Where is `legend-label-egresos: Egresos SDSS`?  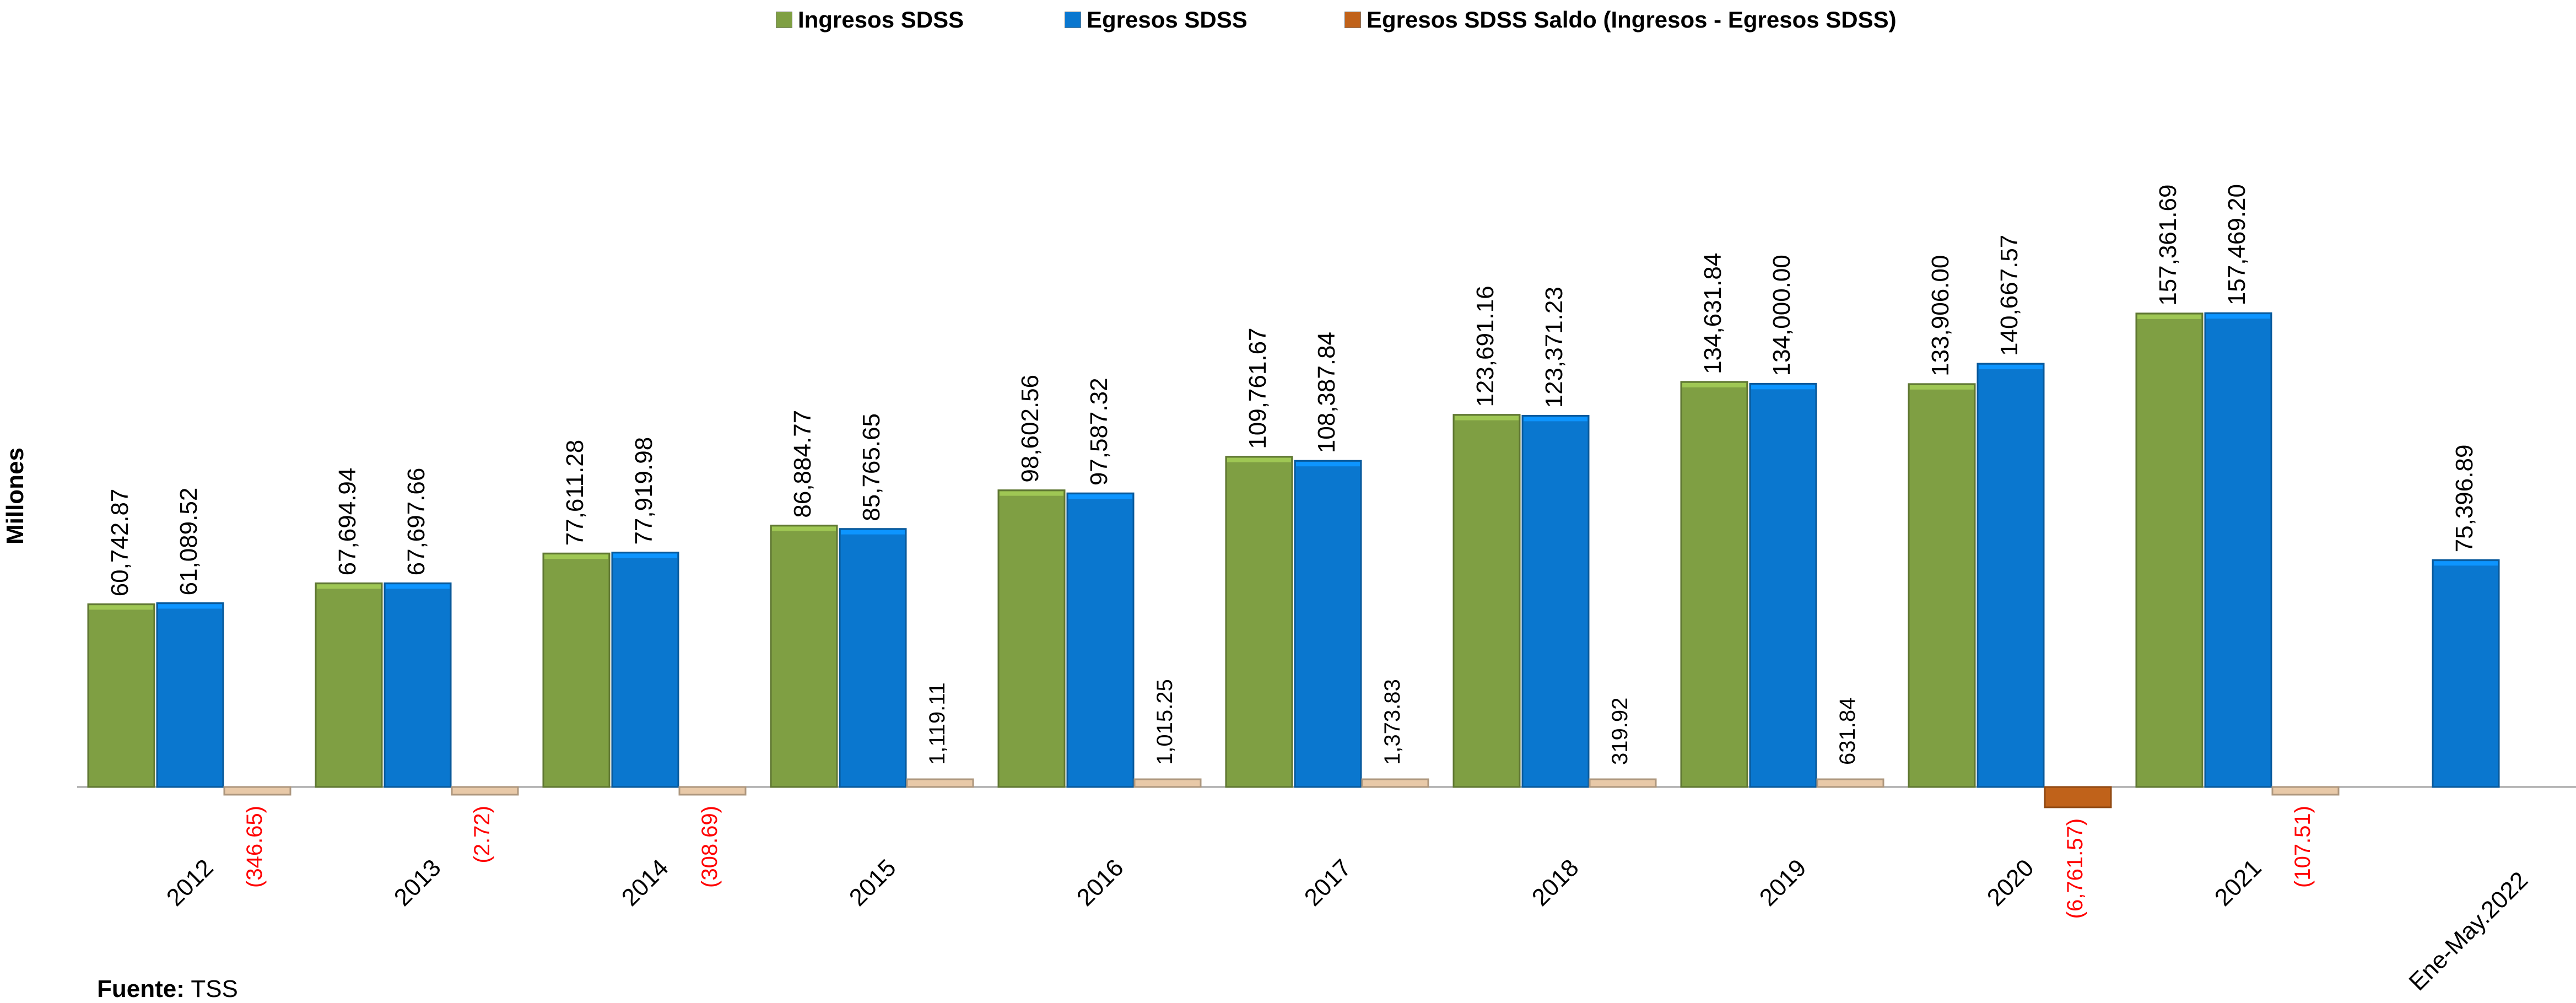 legend-label-egresos: Egresos SDSS is located at coordinates (1167, 20).